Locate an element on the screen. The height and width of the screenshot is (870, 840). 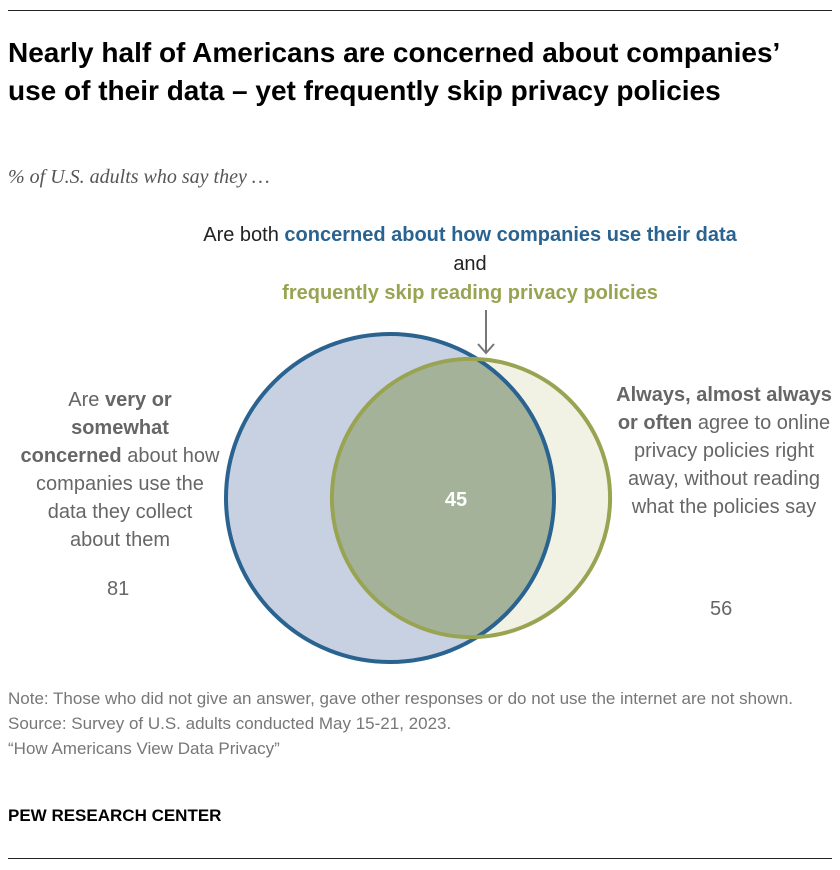
label-bold: very or somewhat concerned is located at coordinates (96, 428).